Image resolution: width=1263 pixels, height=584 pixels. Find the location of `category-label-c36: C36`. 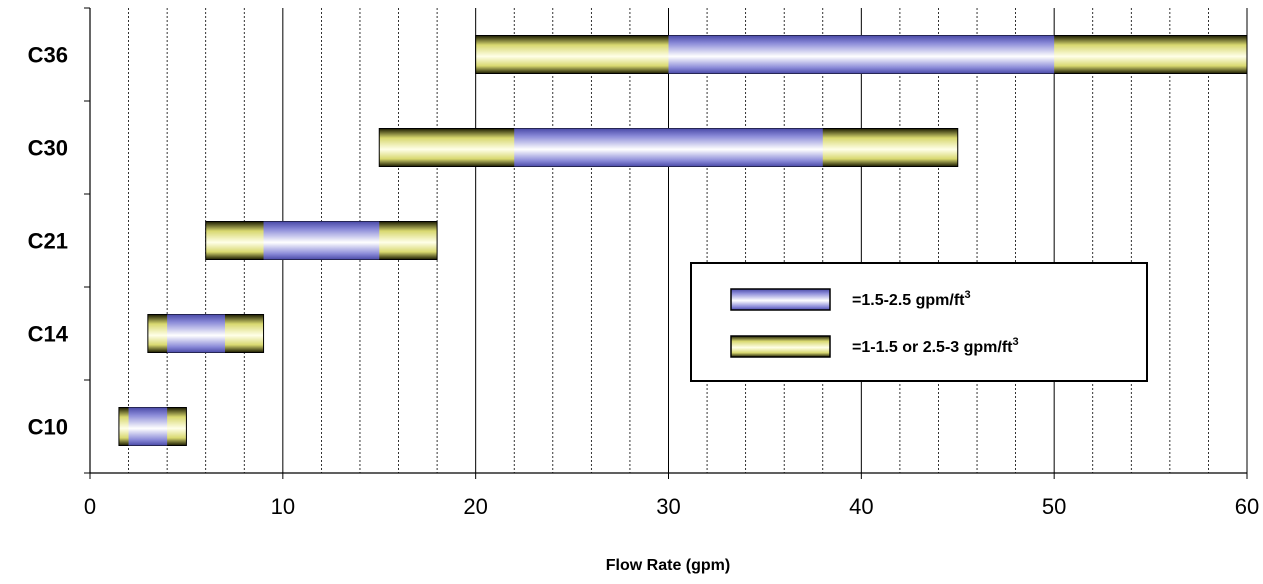

category-label-c36: C36 is located at coordinates (48, 55).